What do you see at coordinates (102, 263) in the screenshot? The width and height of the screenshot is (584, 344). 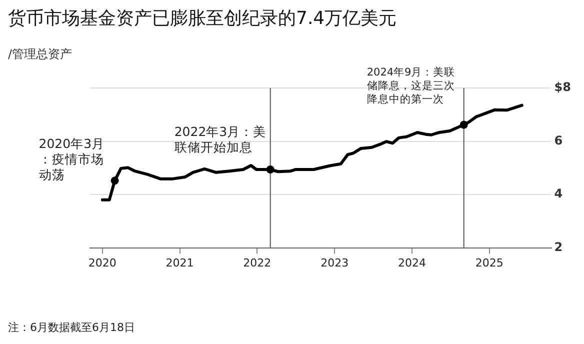 I see `x-tick-label: 2020` at bounding box center [102, 263].